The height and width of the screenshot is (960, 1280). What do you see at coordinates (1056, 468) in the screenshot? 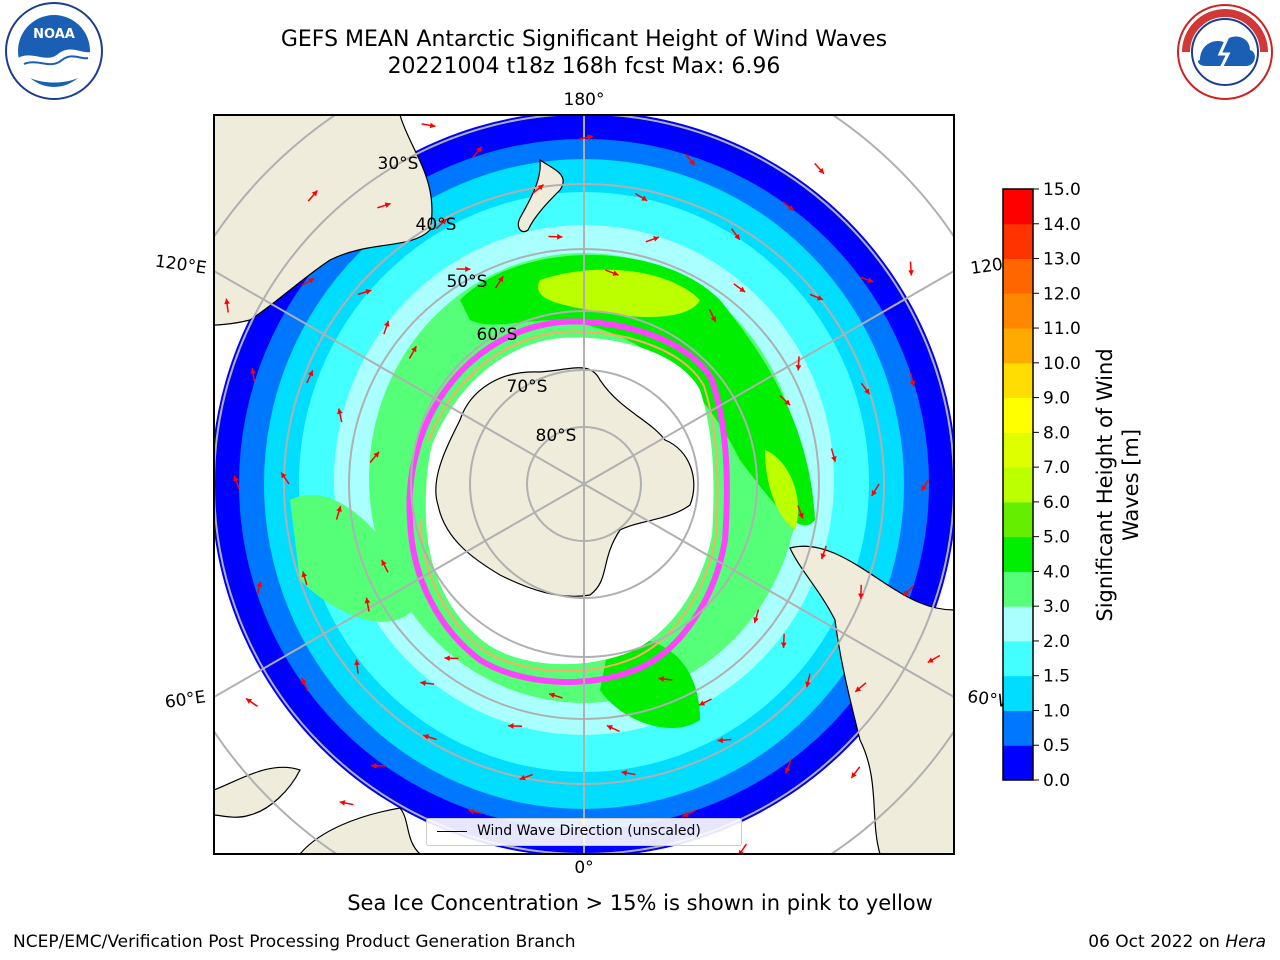
I see `colorbar-tick-label: 7.0` at bounding box center [1056, 468].